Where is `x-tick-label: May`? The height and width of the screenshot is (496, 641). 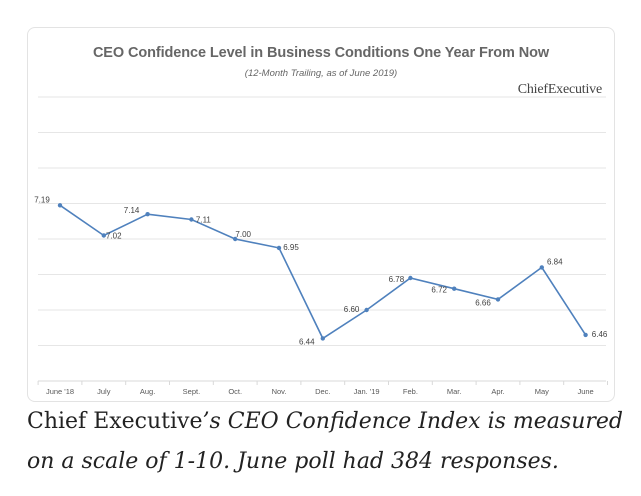
x-tick-label: May is located at coordinates (542, 391).